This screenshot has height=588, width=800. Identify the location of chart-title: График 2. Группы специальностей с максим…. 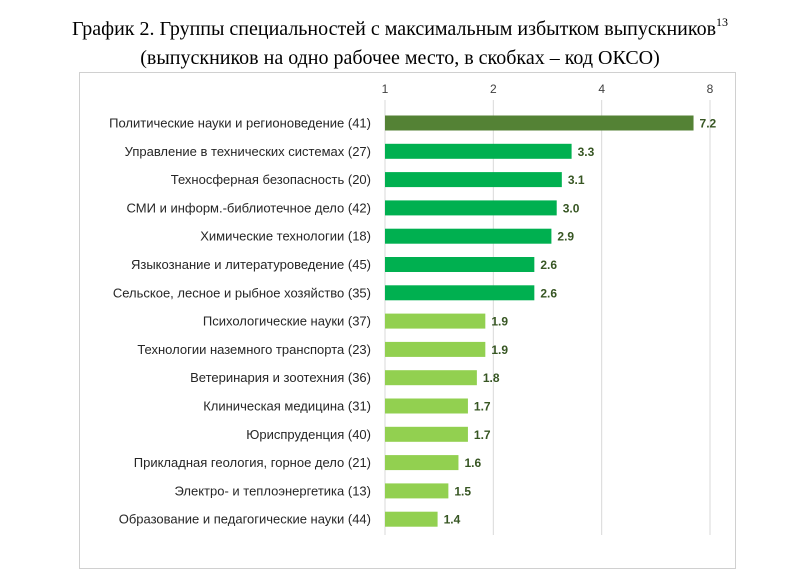
(400, 40).